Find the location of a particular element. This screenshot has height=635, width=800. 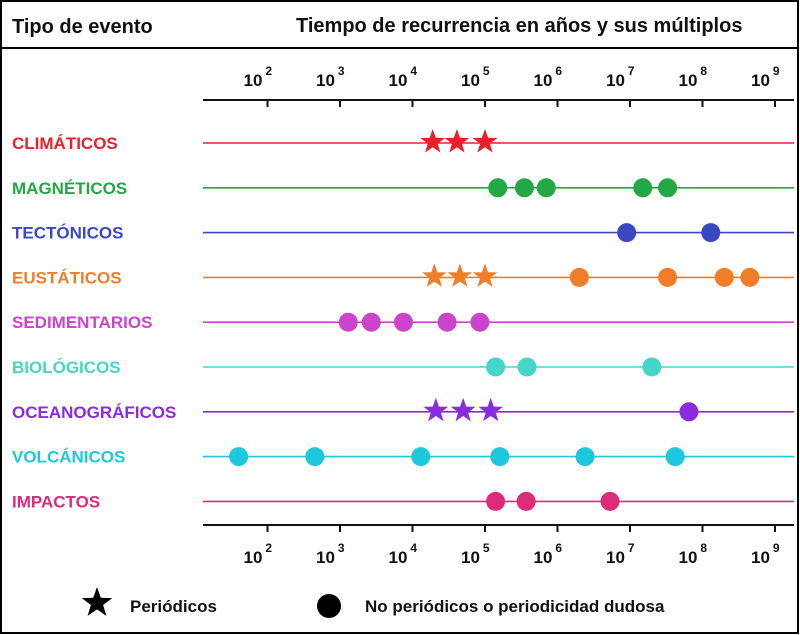

legend-circle-label: No periódicos o periodicidad dudosa is located at coordinates (515, 606).